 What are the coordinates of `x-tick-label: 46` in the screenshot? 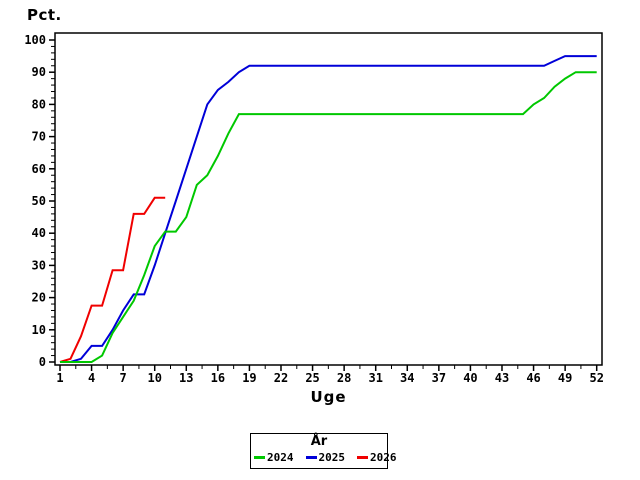 It's located at (533, 378).